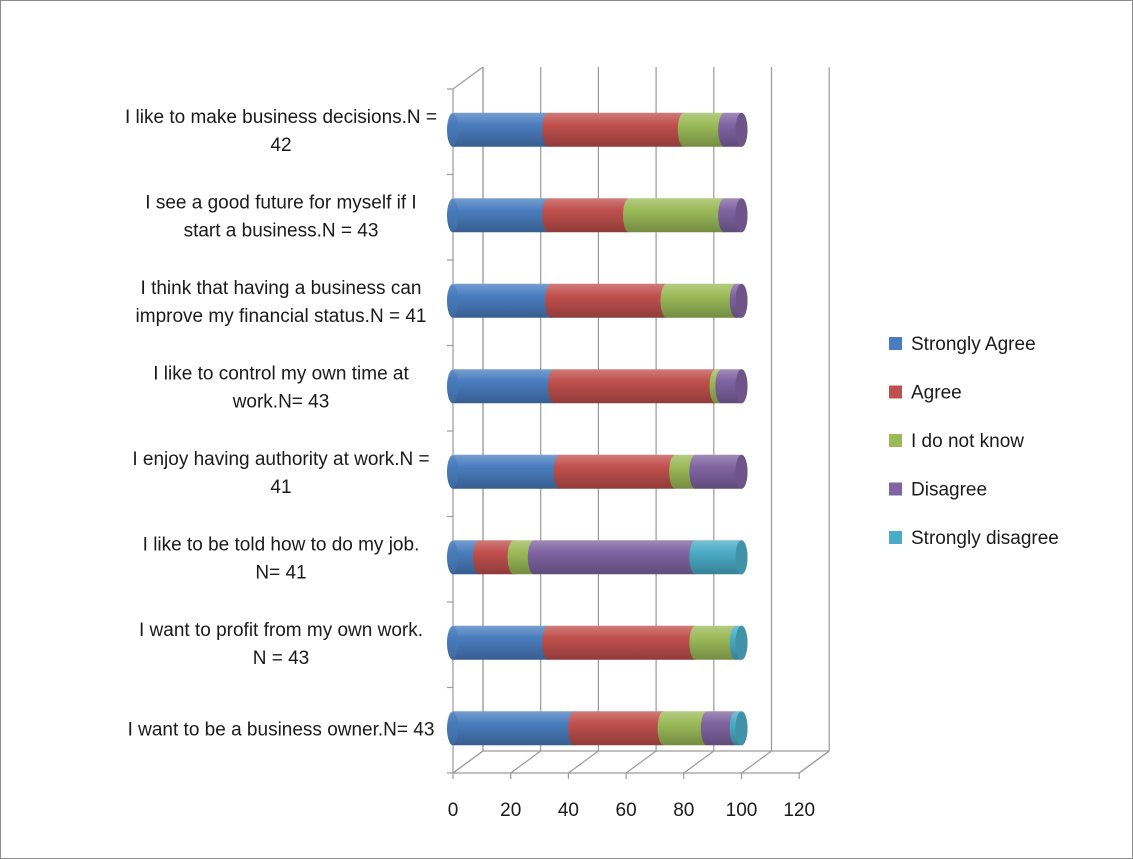 The image size is (1133, 859). I want to click on x-tick-label: 60, so click(626, 810).